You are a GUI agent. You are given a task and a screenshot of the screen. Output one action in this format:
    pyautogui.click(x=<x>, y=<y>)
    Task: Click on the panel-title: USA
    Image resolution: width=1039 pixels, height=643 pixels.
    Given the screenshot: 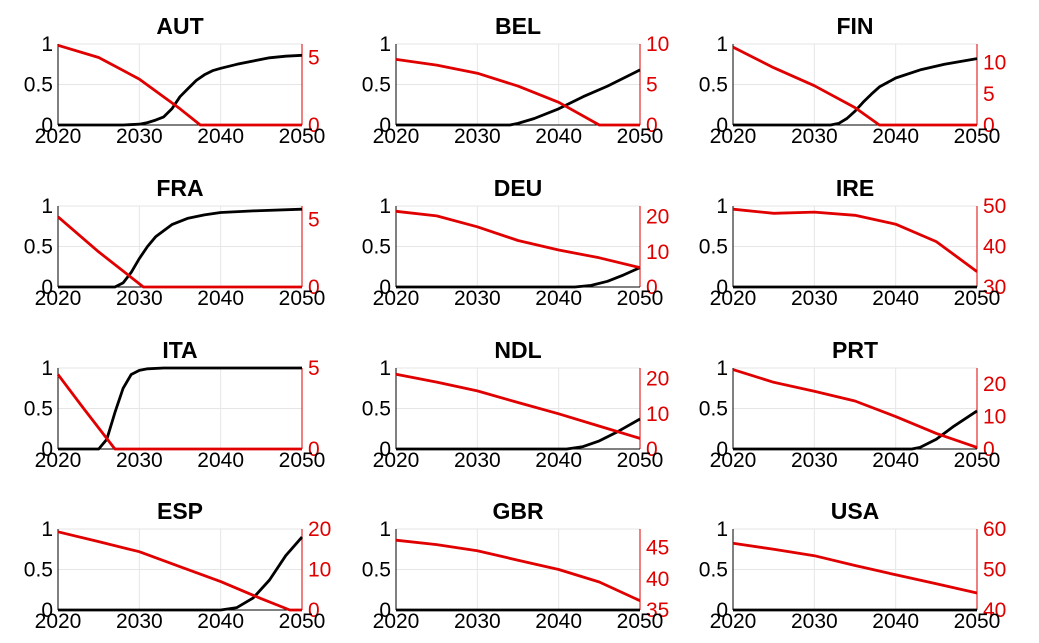 What is the action you would take?
    pyautogui.click(x=855, y=511)
    